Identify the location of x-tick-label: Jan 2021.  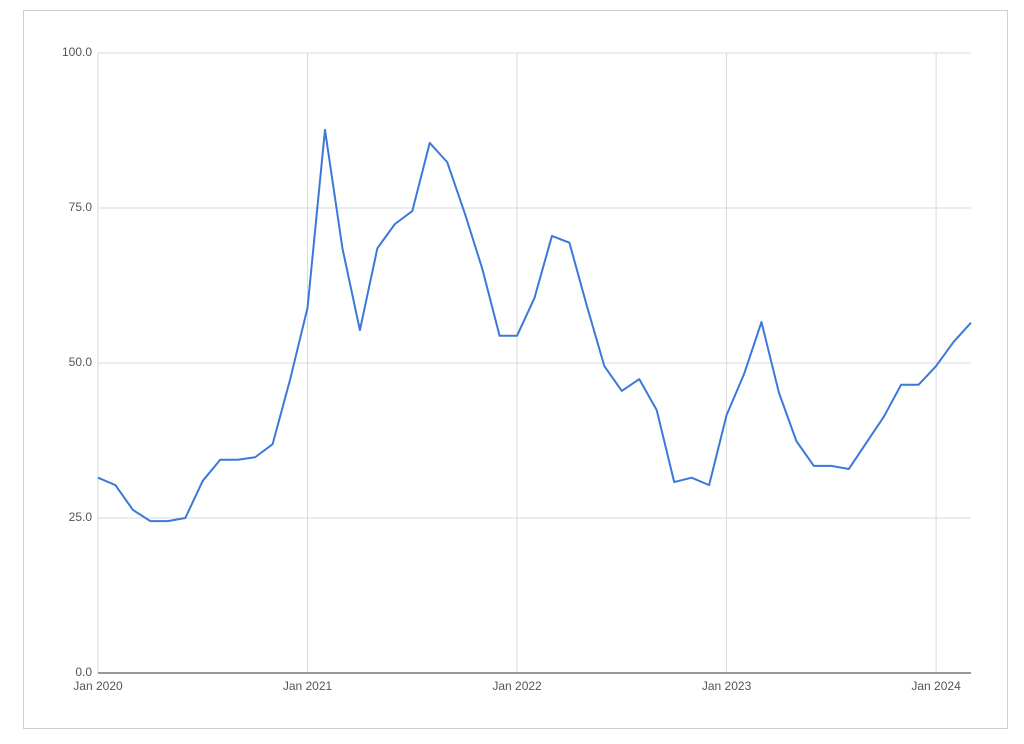
(308, 686).